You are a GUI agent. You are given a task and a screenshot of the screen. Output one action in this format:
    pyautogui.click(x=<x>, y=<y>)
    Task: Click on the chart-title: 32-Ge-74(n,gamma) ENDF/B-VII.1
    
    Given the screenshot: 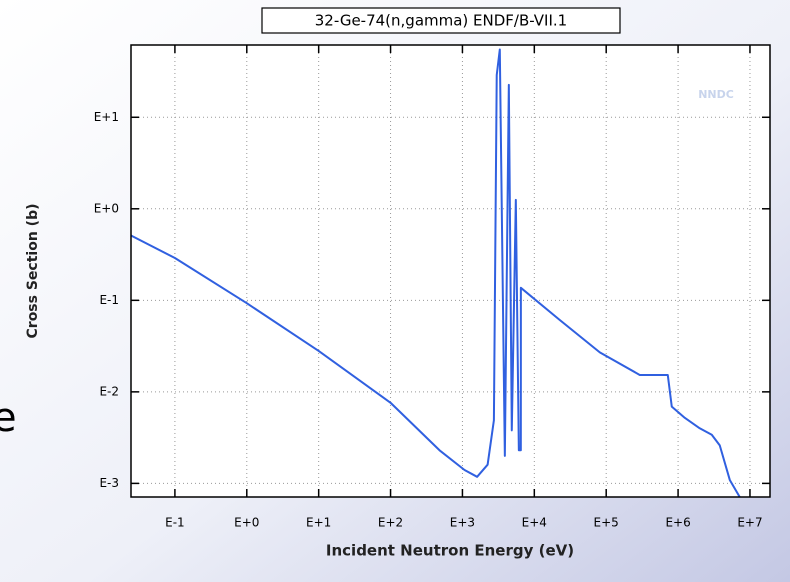 What is the action you would take?
    pyautogui.click(x=441, y=21)
    